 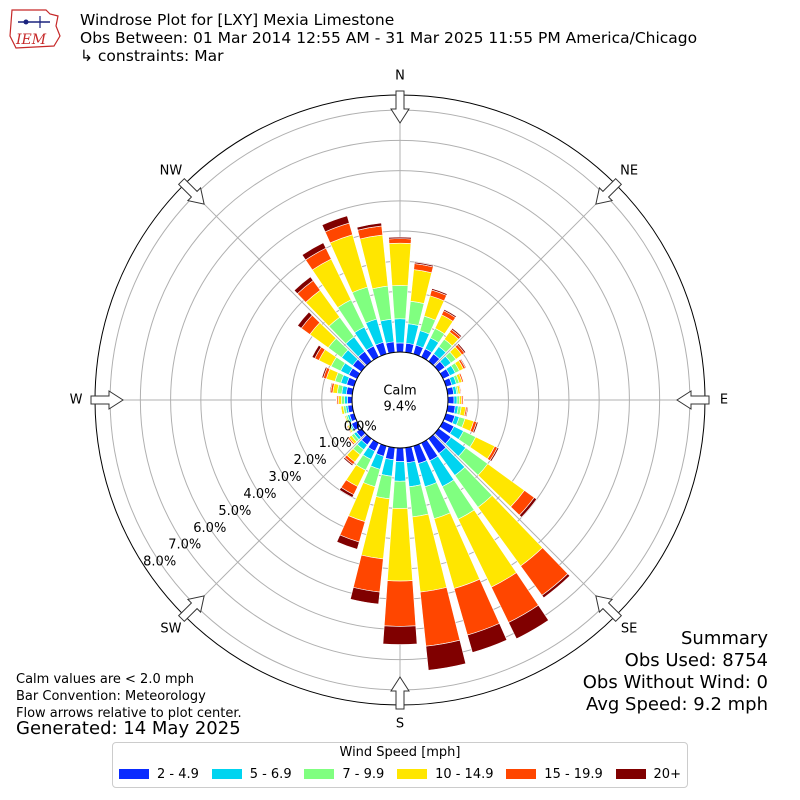 What do you see at coordinates (629, 170) in the screenshot?
I see `direction-label-ne: NE` at bounding box center [629, 170].